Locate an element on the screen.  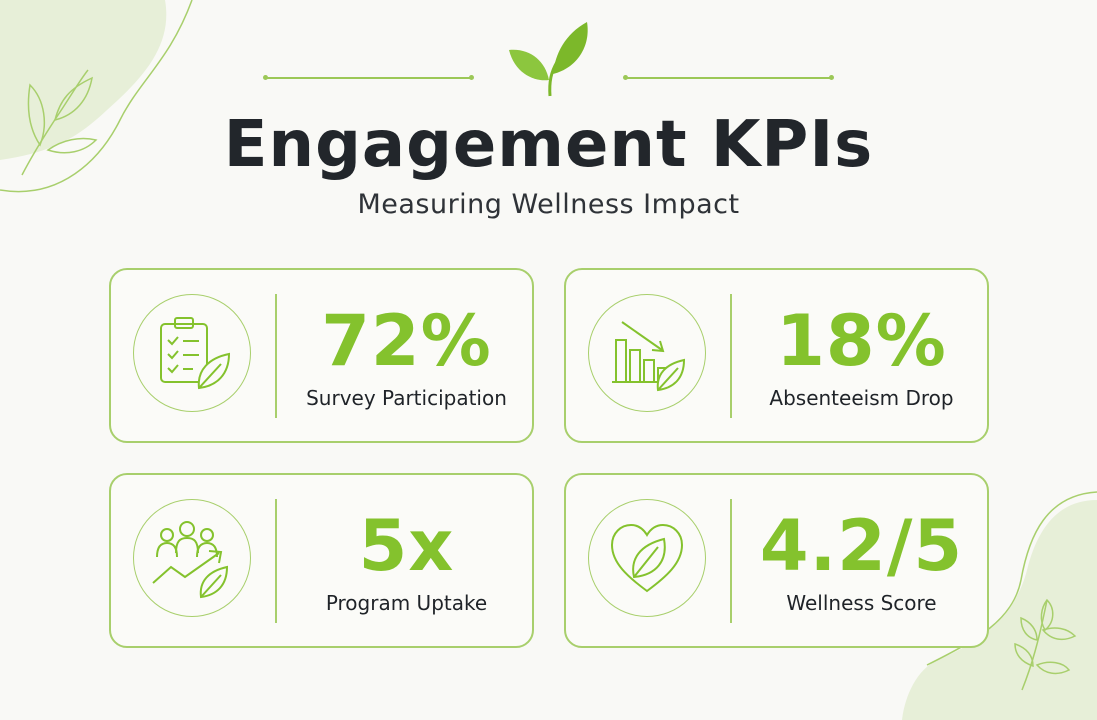
declining-bar-chart-leaf-icon is located at coordinates (649, 356).